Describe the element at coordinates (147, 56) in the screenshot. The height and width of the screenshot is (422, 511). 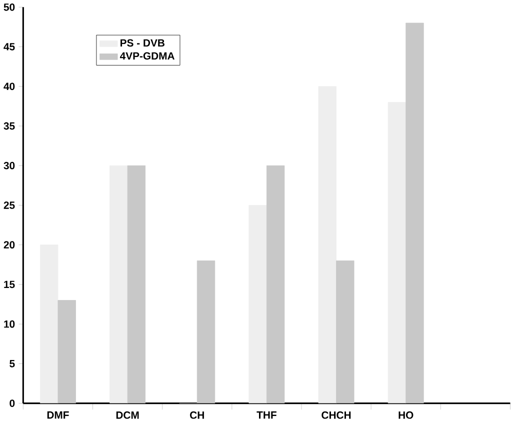
I see `legend-label: 4VP-GDMA` at that location.